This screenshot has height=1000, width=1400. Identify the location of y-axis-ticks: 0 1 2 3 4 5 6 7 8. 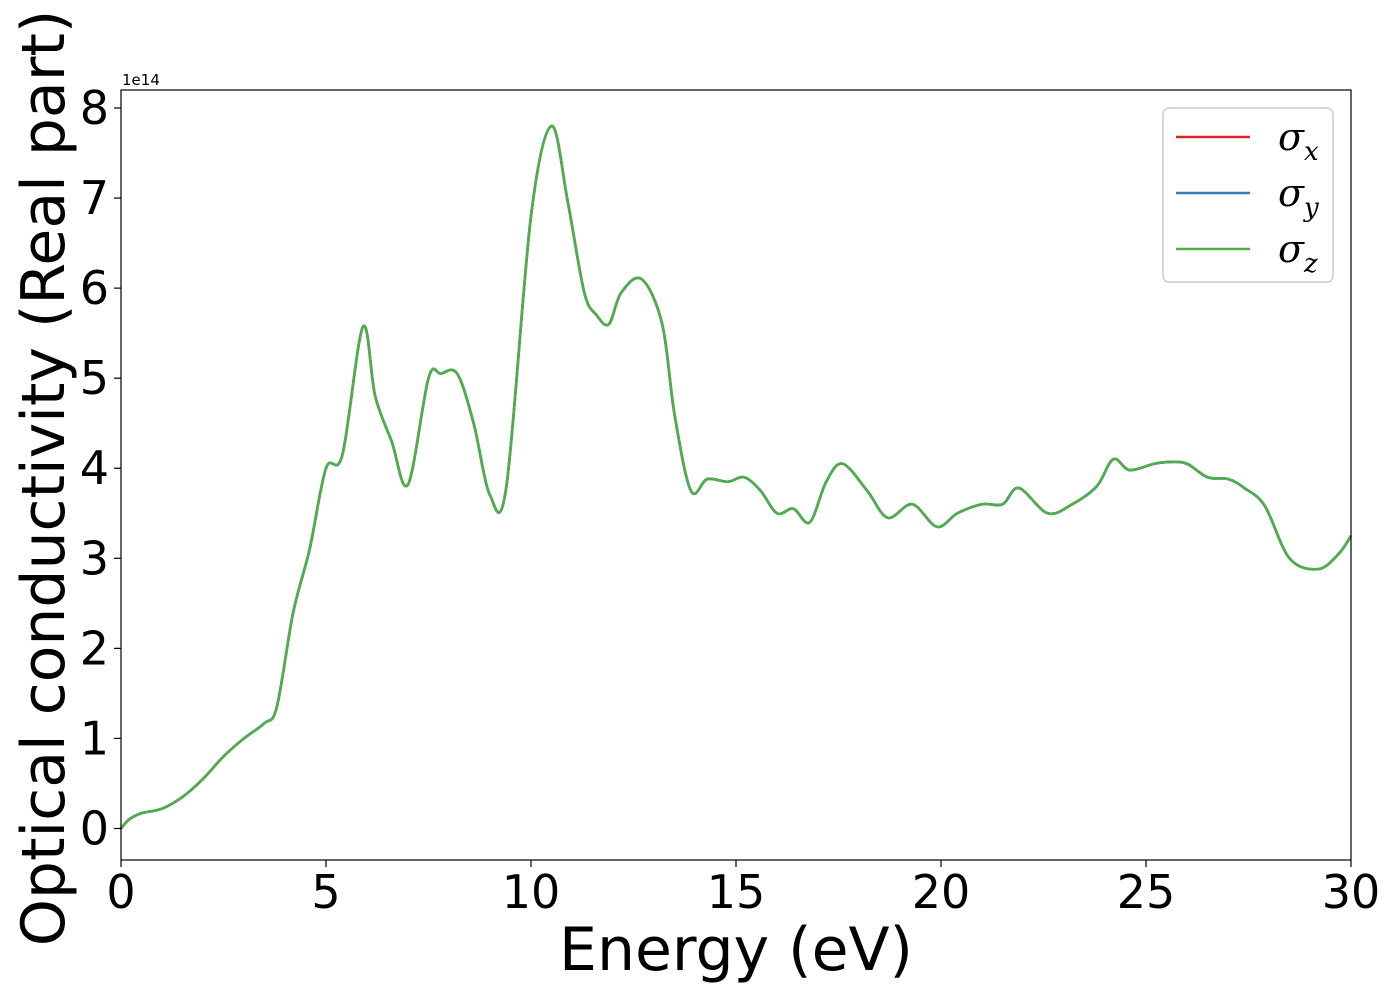
(100, 468).